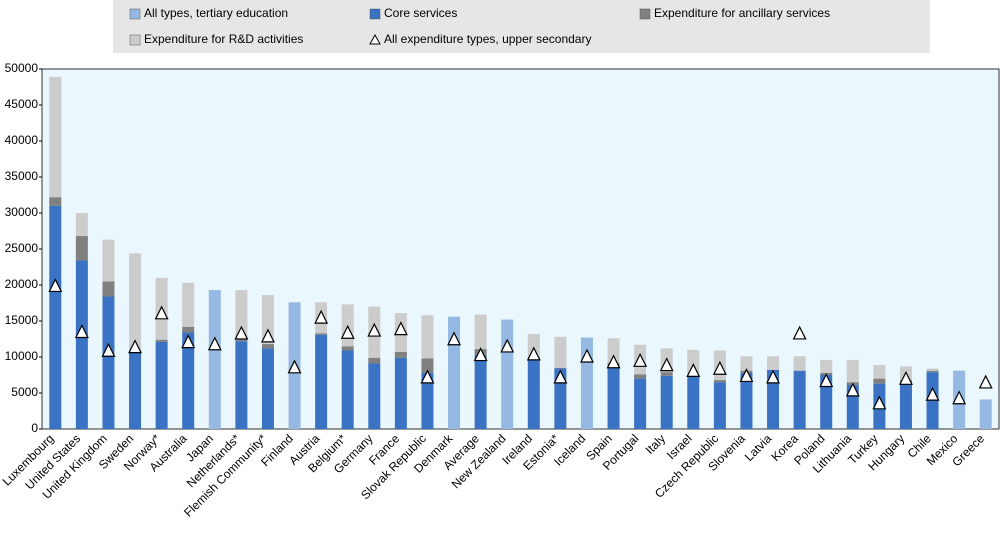 Image resolution: width=1000 pixels, height=535 pixels. Describe the element at coordinates (22, 356) in the screenshot. I see `y-tick-label: 10000` at that location.